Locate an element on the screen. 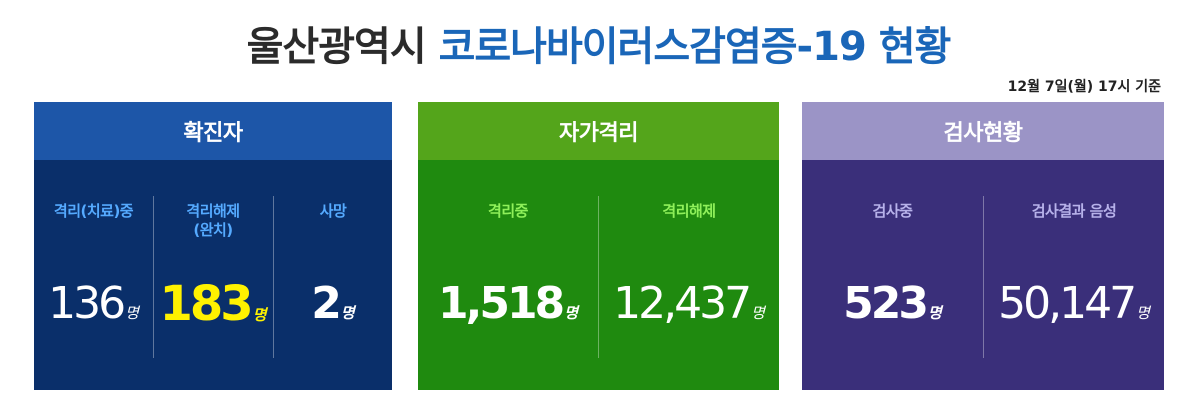 The image size is (1197, 401). stat-label: 격리해제 is located at coordinates (689, 211).